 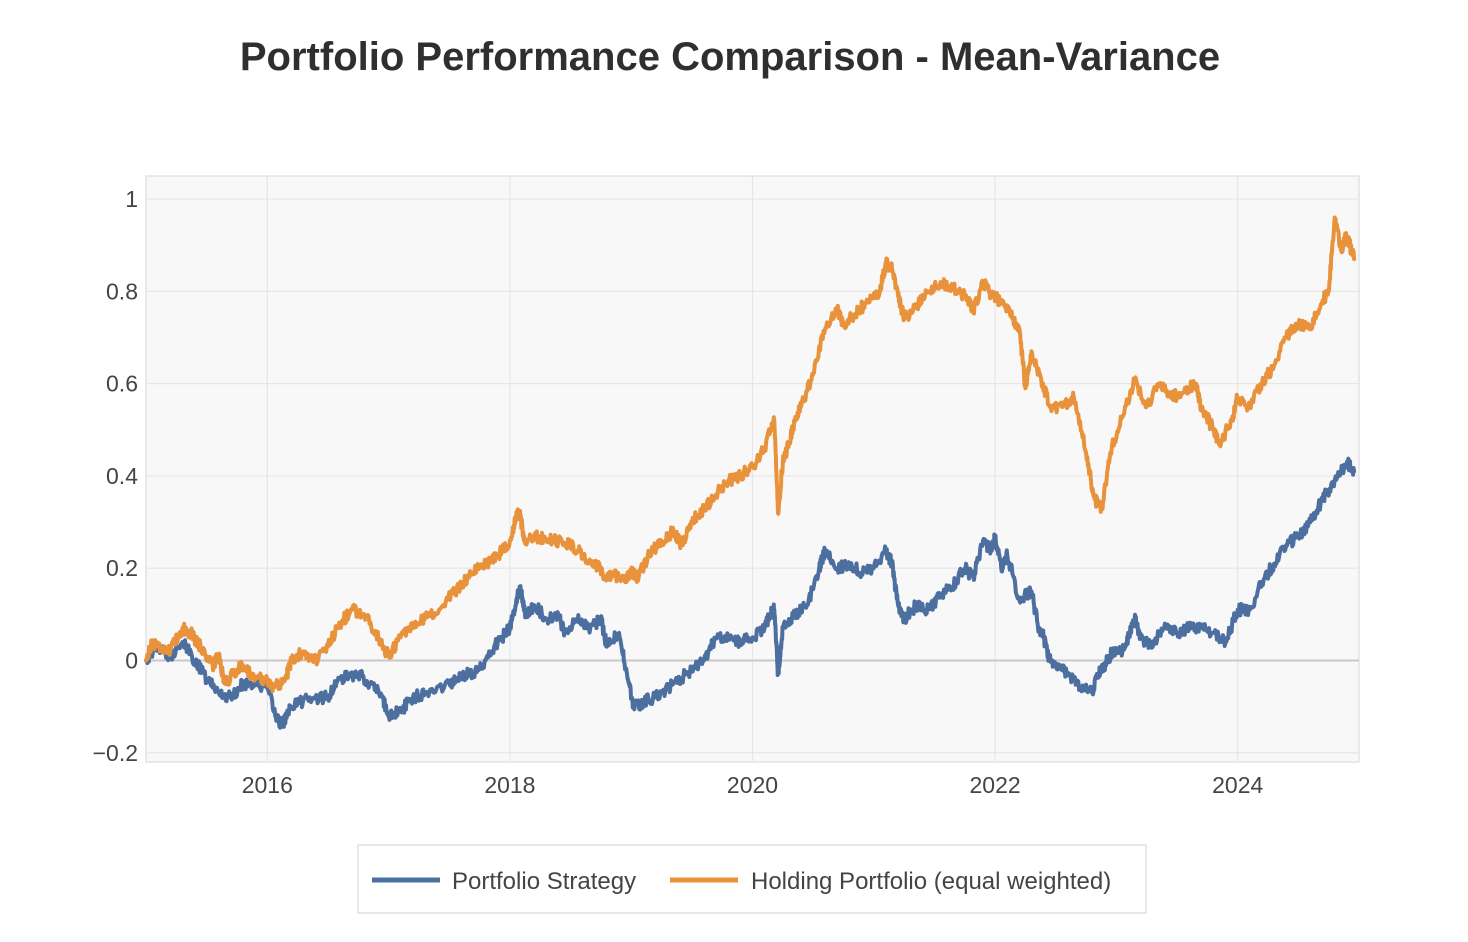 What do you see at coordinates (115, 753) in the screenshot?
I see `y-tick-label: −0.2` at bounding box center [115, 753].